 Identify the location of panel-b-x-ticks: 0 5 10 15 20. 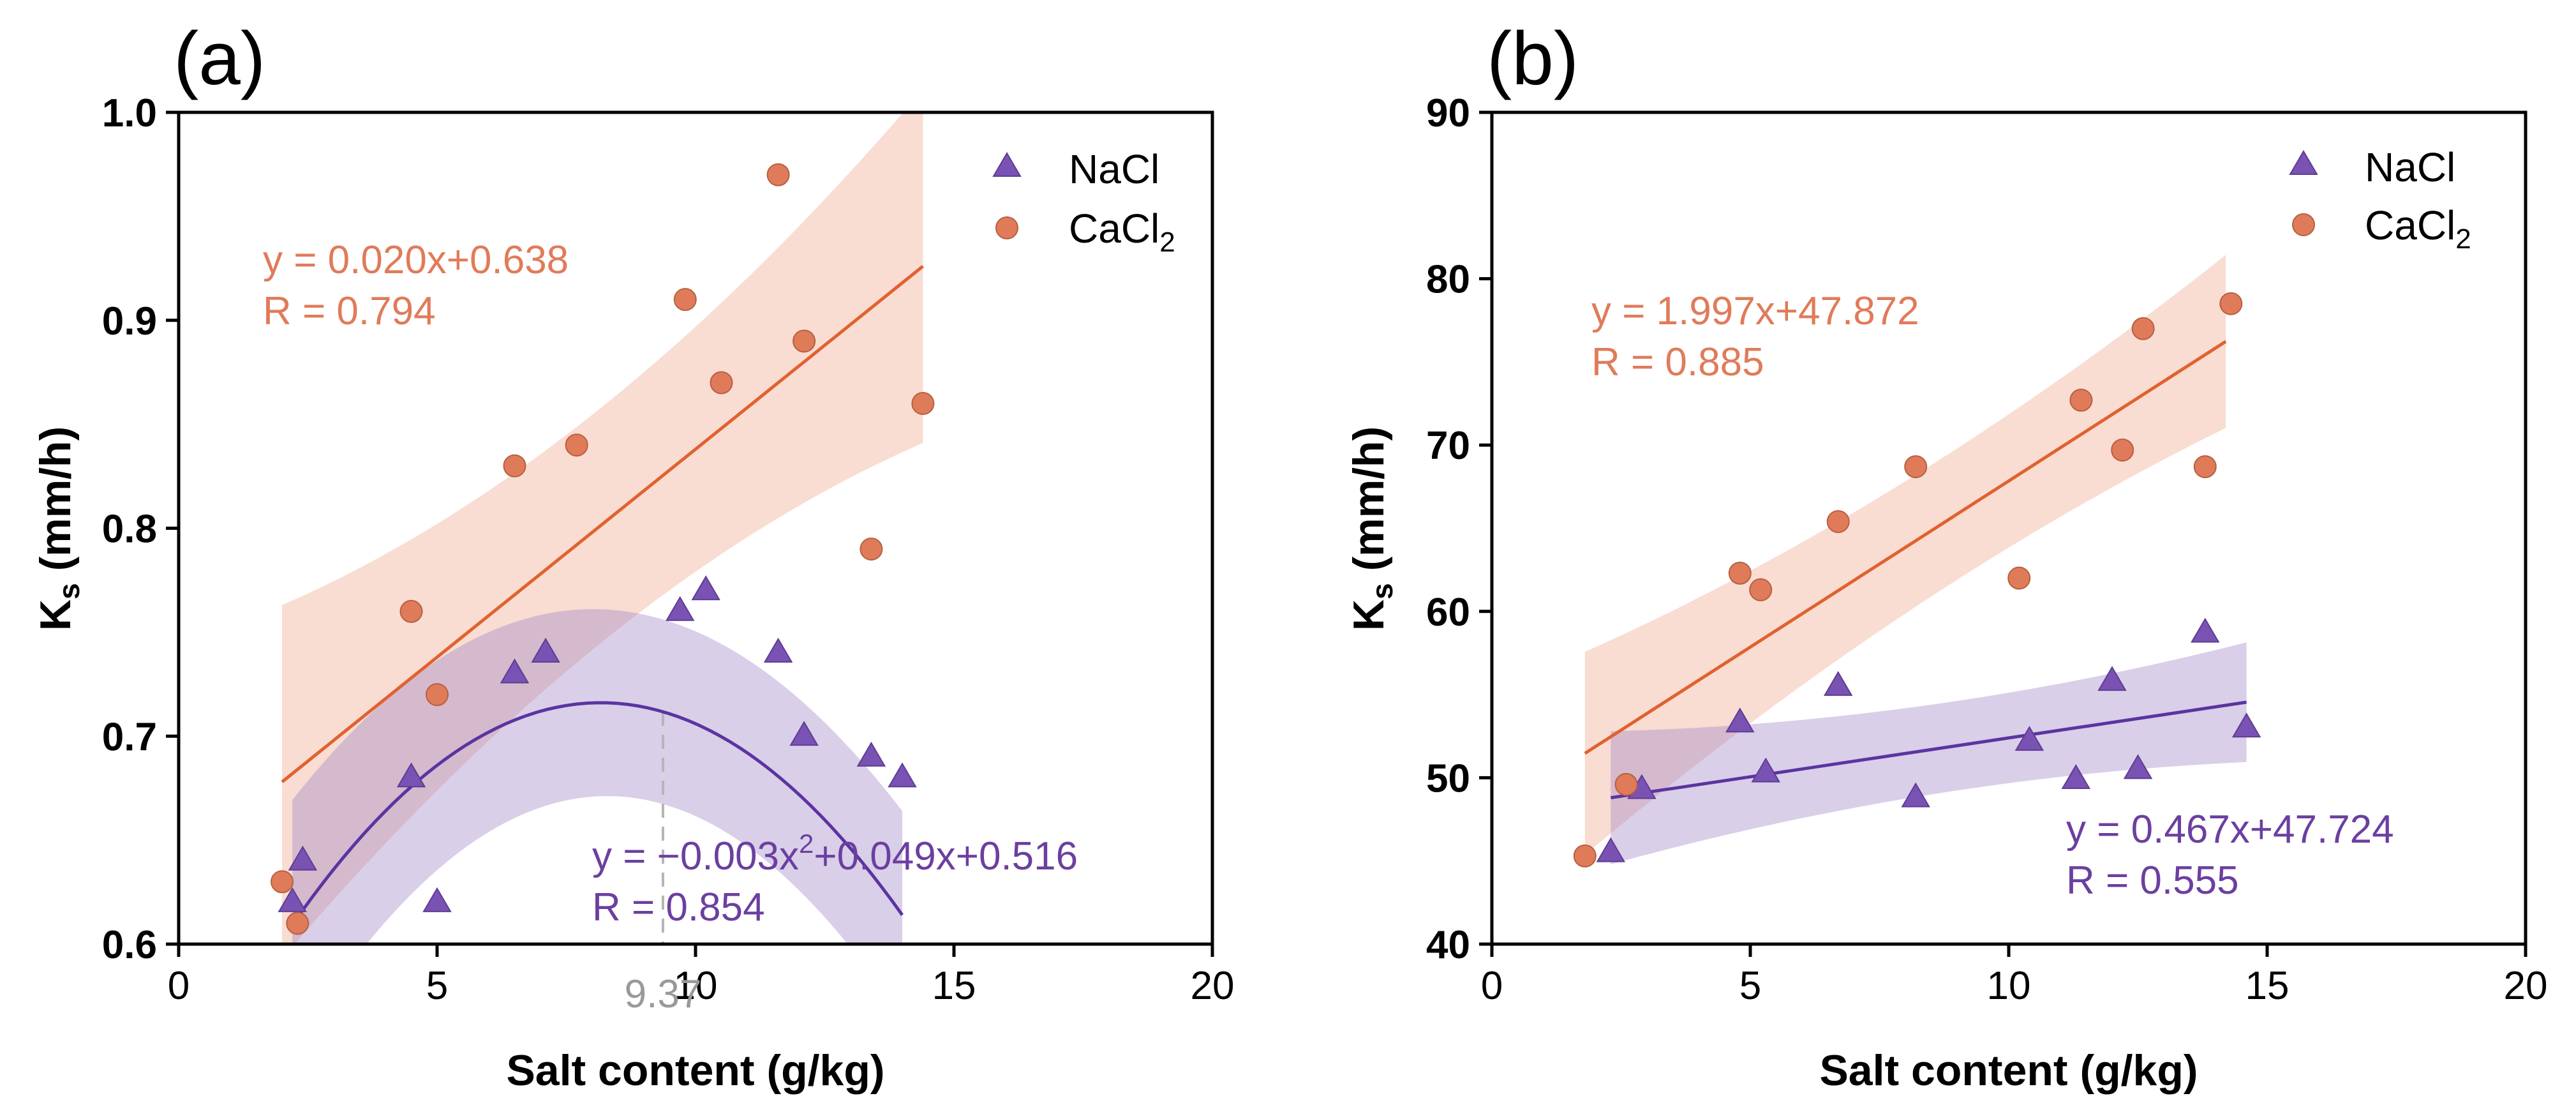
(2014, 976).